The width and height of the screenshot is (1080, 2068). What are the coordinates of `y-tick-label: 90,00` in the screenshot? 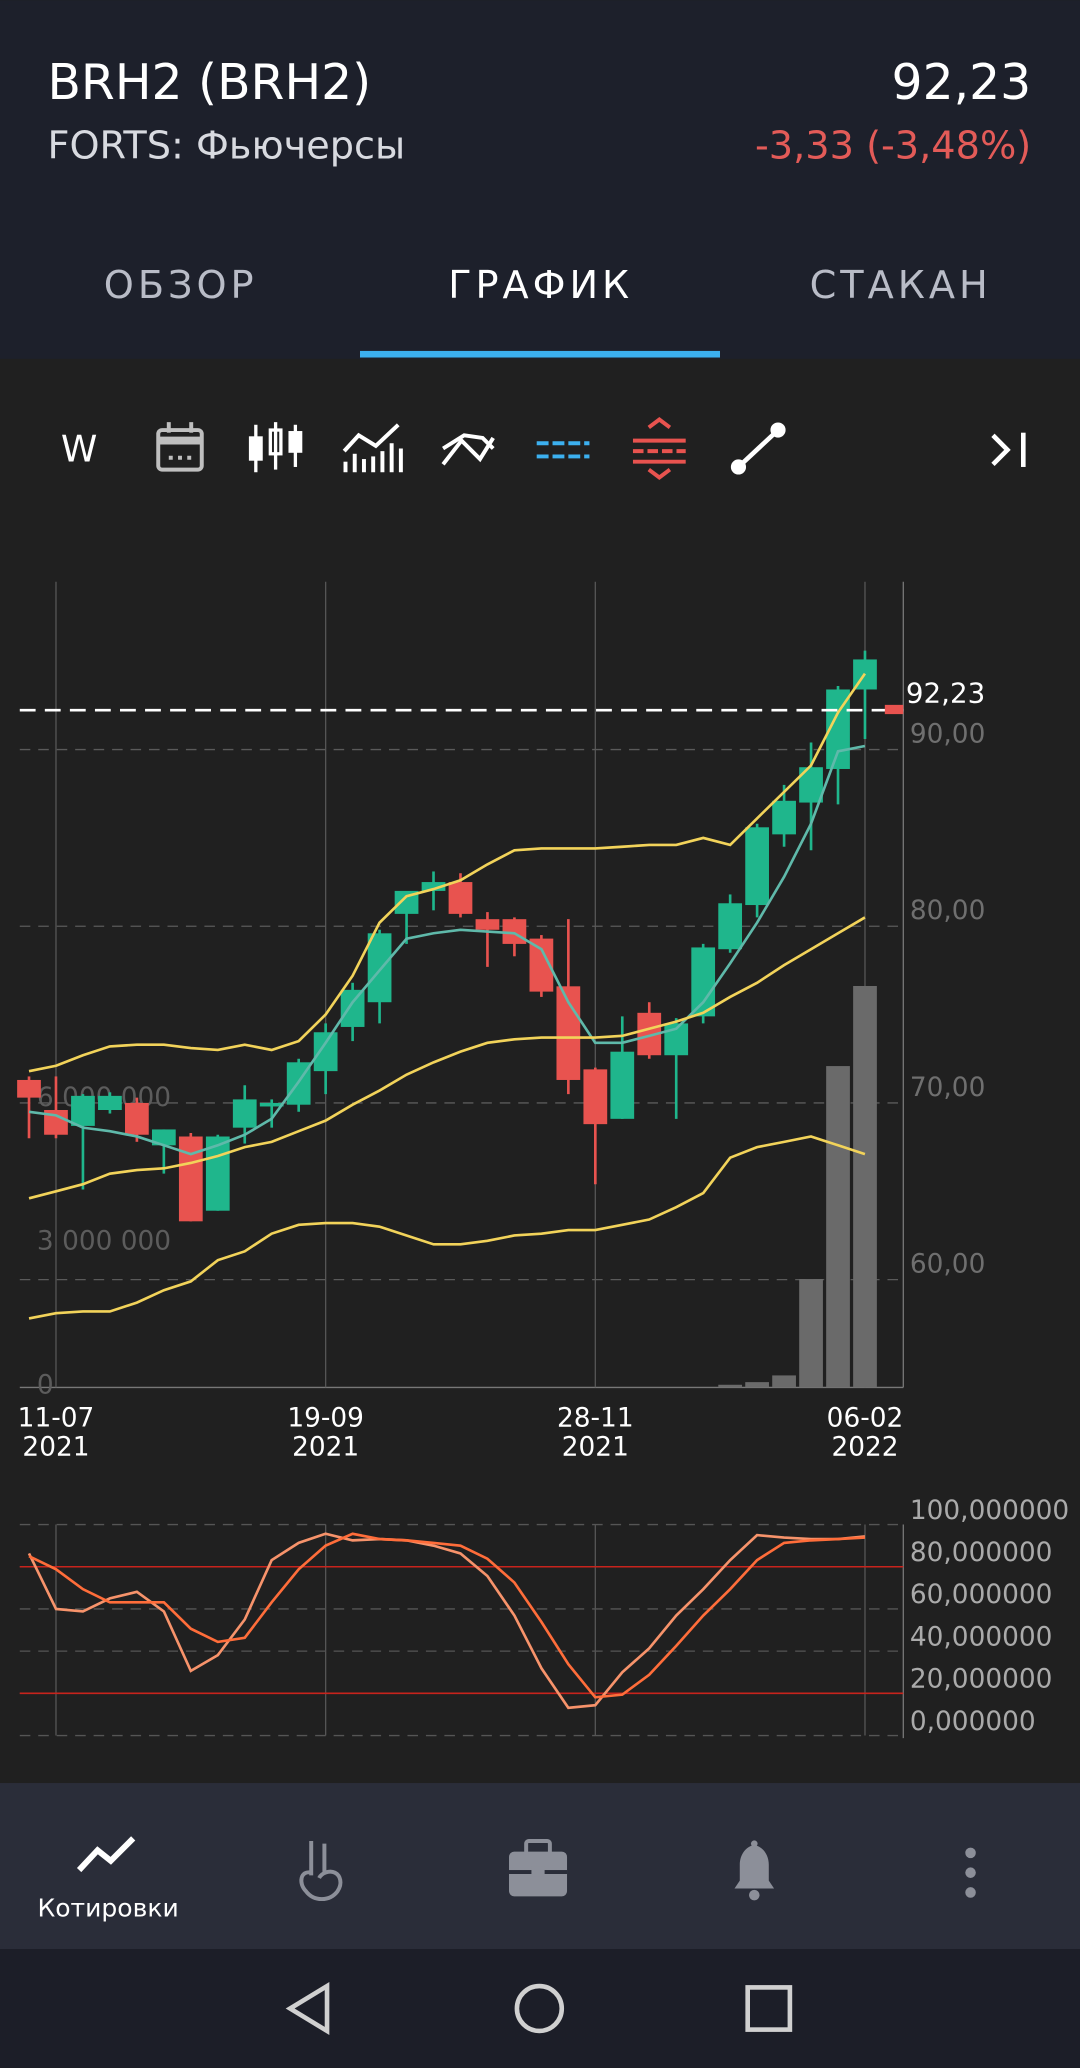 It's located at (947, 735).